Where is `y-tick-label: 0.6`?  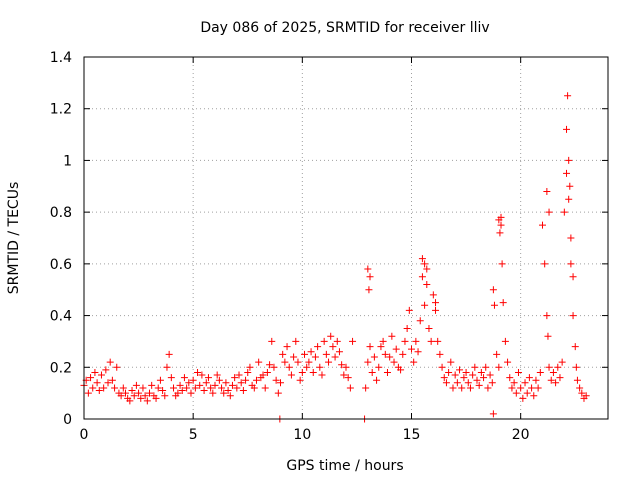
y-tick-label: 0.6 is located at coordinates (61, 265).